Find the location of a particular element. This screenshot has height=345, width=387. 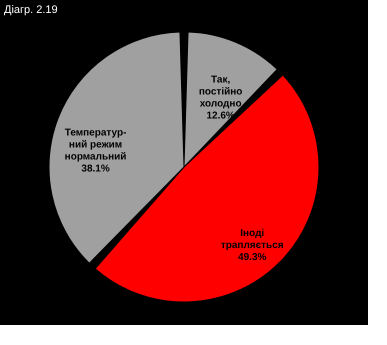

slice-label: Так, постійно холодно is located at coordinates (220, 92).